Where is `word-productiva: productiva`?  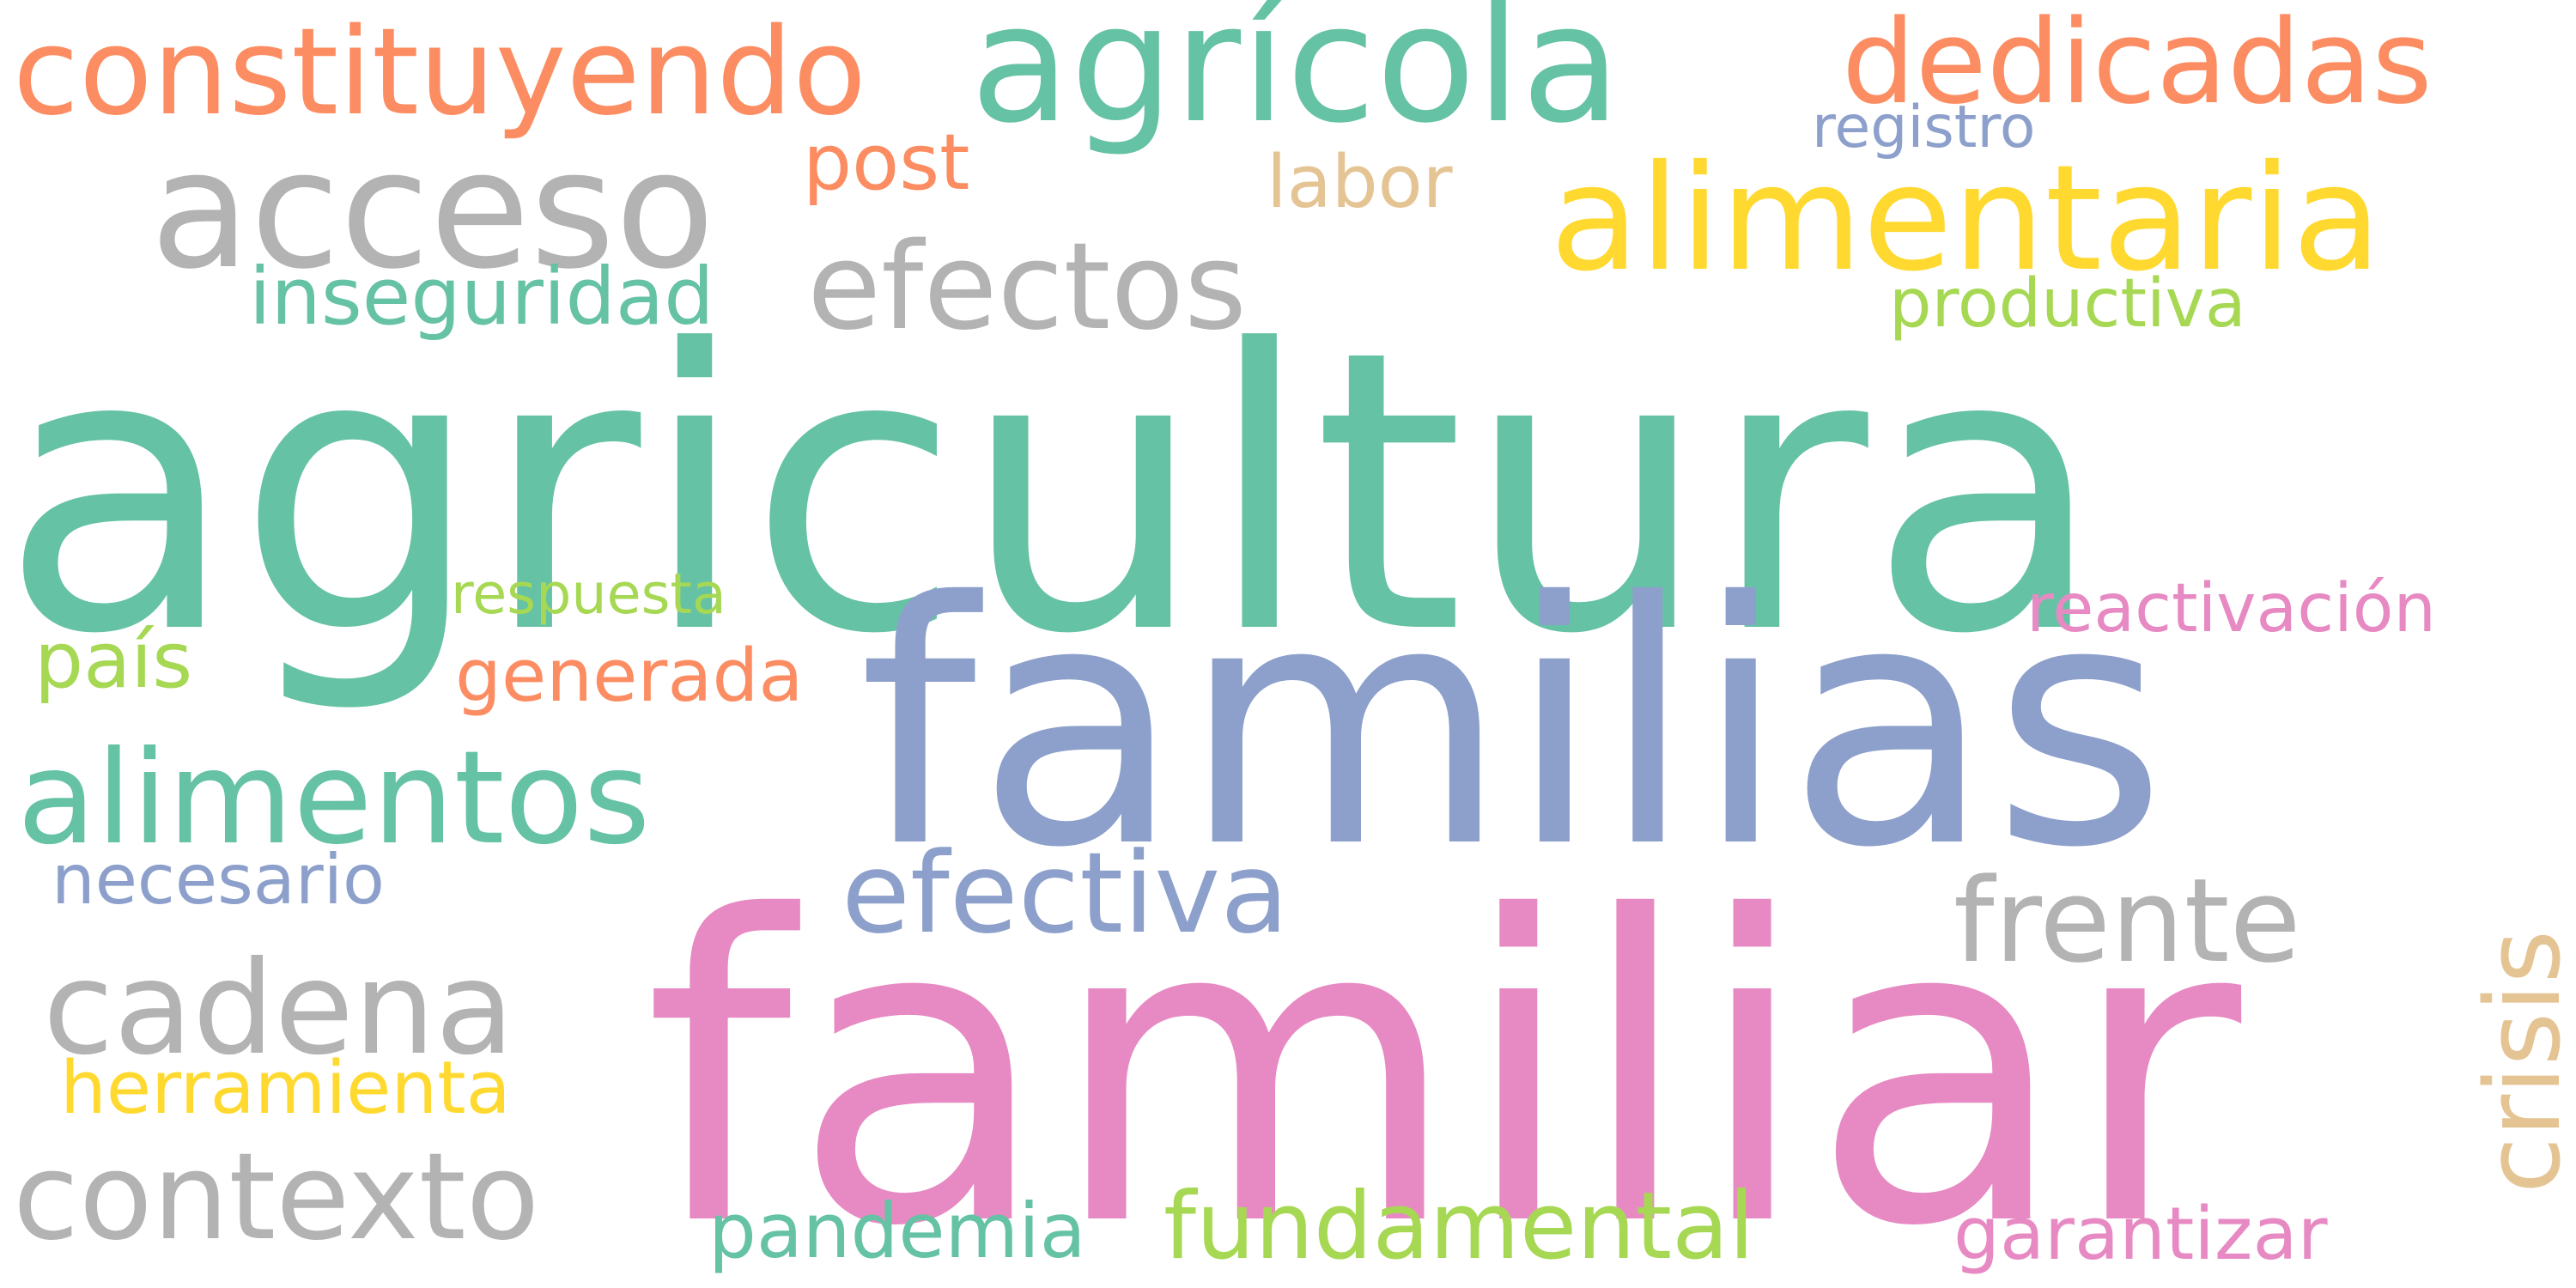 word-productiva: productiva is located at coordinates (2068, 304).